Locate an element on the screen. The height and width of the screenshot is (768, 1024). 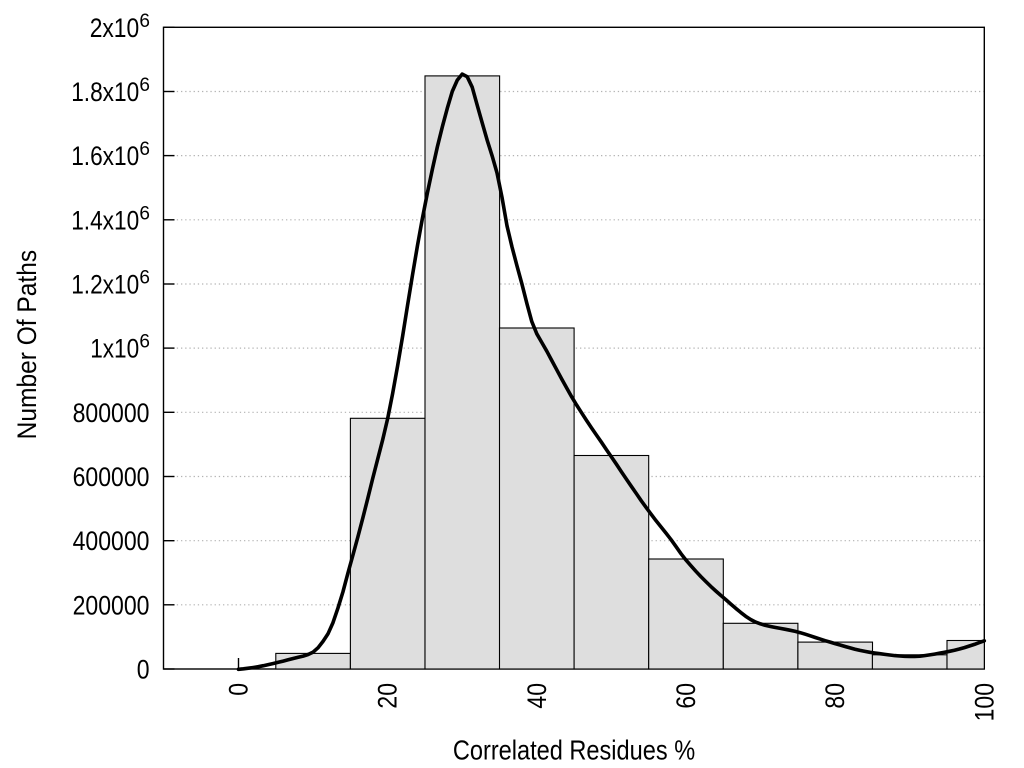
svg-text: 1.4x10 is located at coordinates (105, 220).